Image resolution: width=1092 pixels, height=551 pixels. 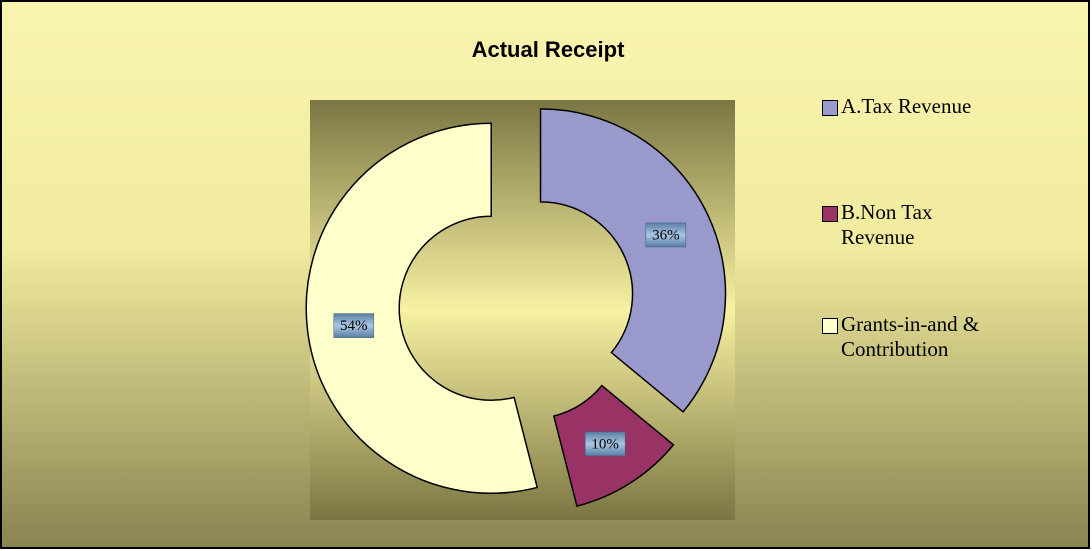 What do you see at coordinates (910, 336) in the screenshot?
I see `legend-label: Grants-in-and & Contribution` at bounding box center [910, 336].